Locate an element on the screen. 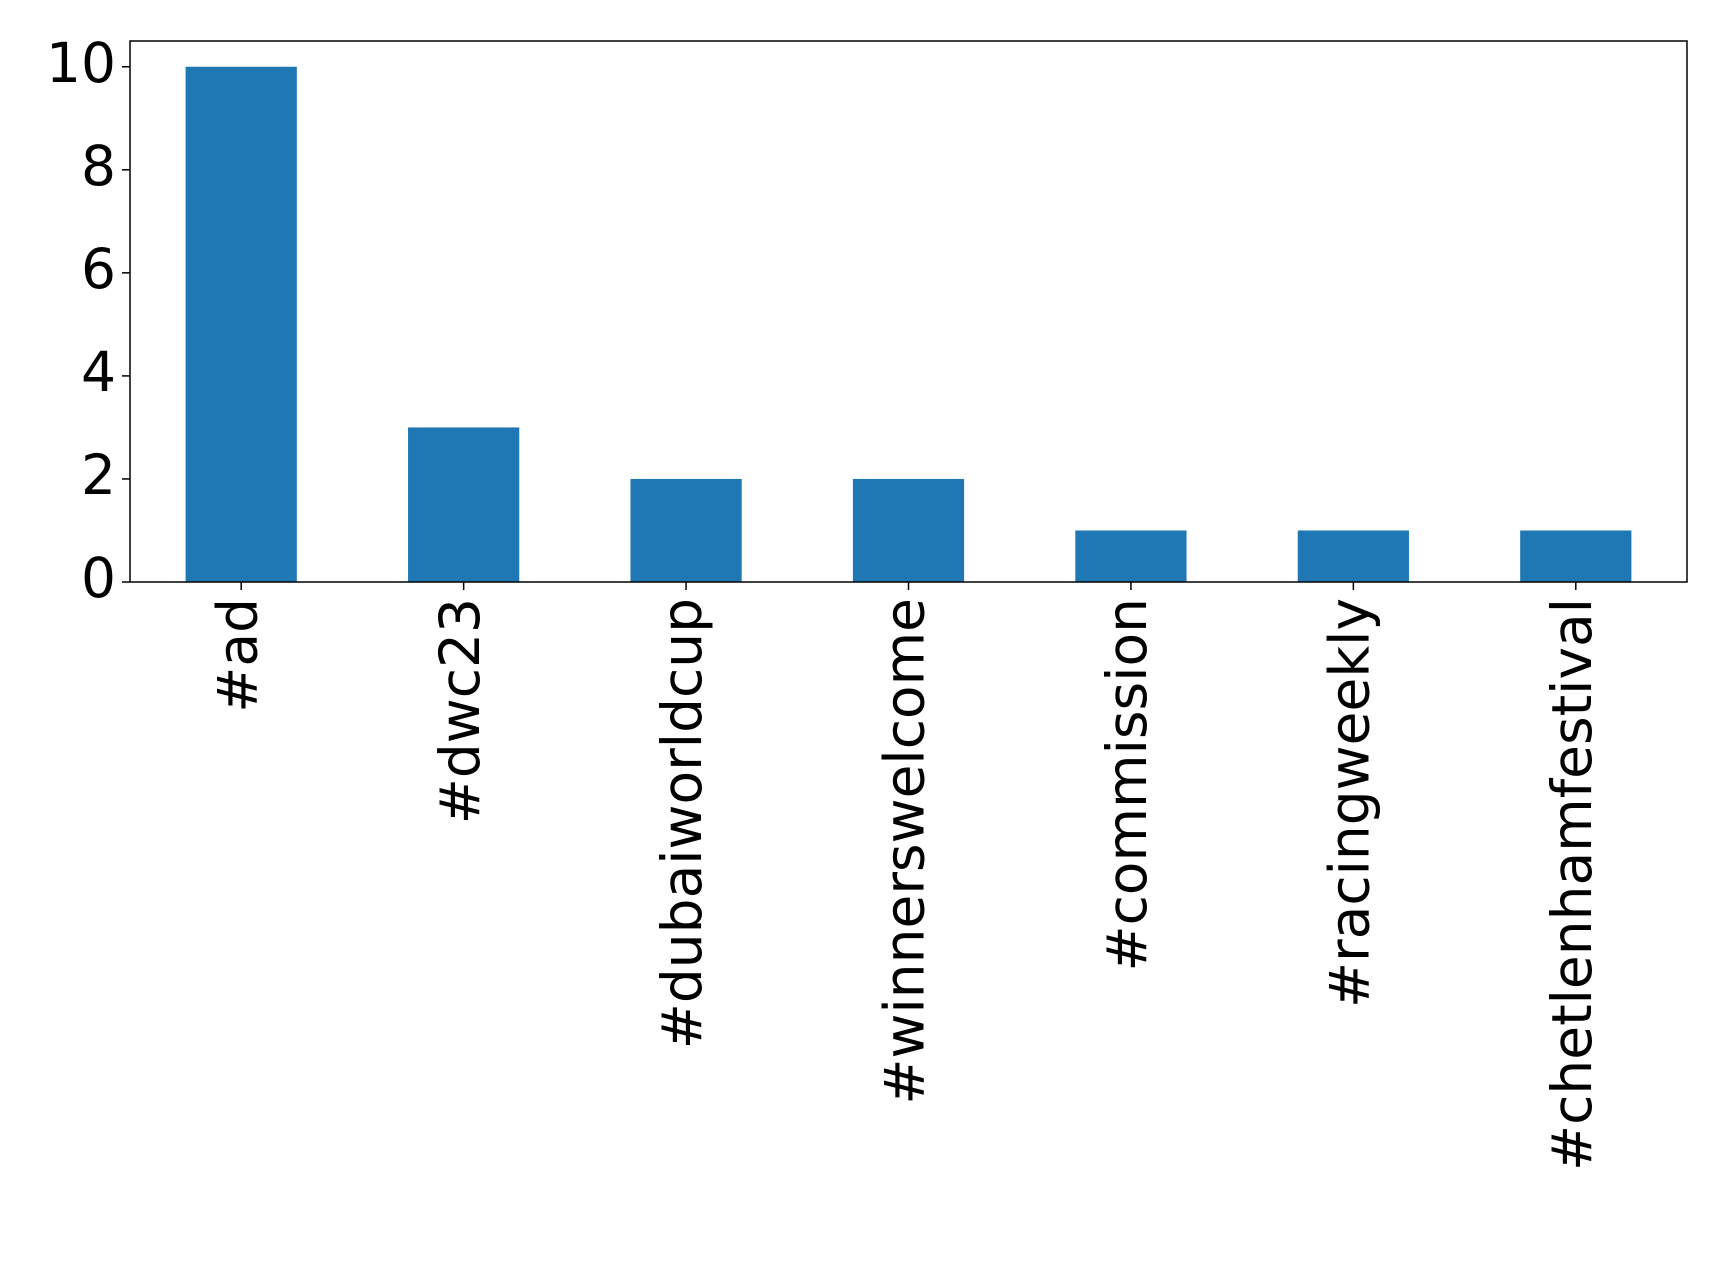 The height and width of the screenshot is (1279, 1719). x-tick-label: #winnerswelcome is located at coordinates (905, 851).